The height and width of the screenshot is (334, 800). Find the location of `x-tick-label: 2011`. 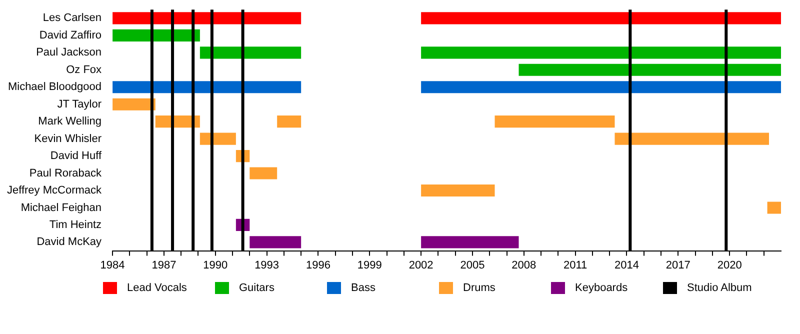

x-tick-label: 2011 is located at coordinates (575, 265).